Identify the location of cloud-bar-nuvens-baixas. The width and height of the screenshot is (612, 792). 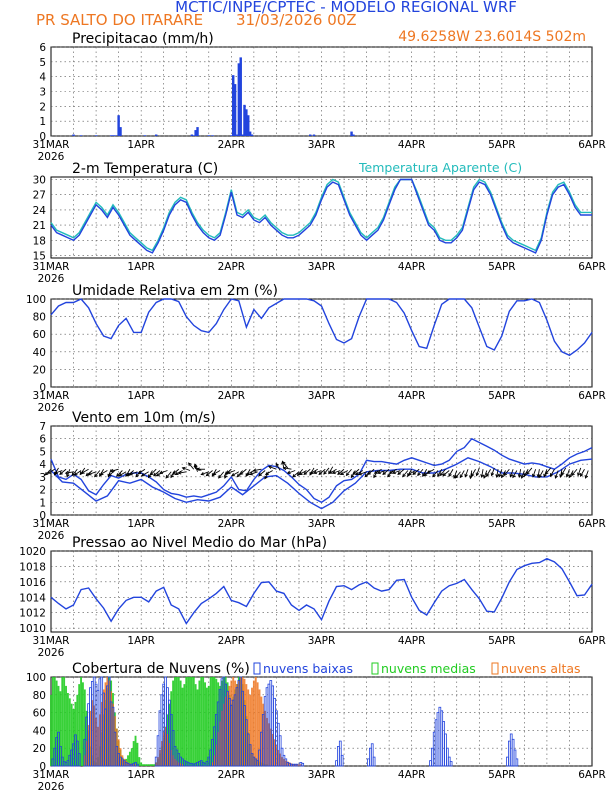
(297, 765).